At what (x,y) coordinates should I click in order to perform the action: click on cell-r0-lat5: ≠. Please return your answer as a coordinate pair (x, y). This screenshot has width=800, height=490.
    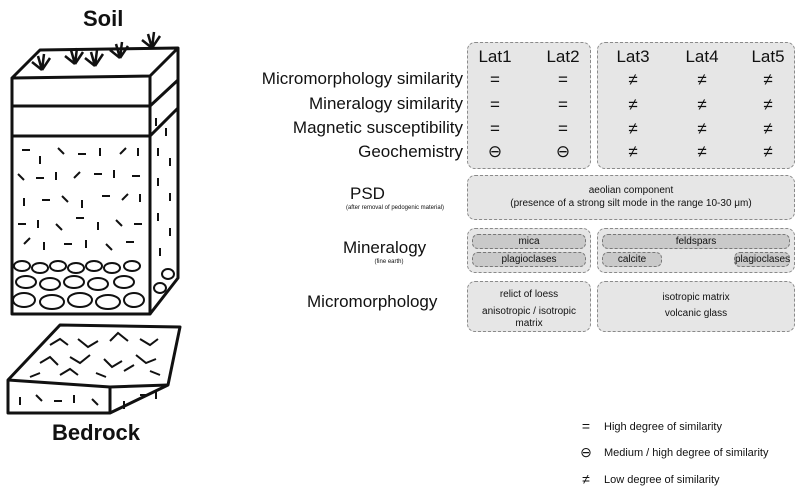
    Looking at the image, I should click on (768, 79).